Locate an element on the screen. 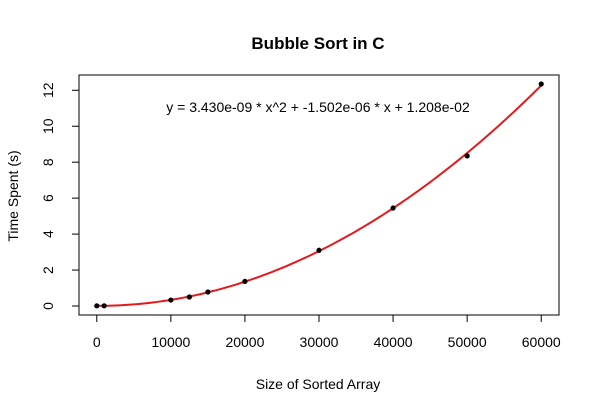  y-tick-label: 12 is located at coordinates (48, 90).